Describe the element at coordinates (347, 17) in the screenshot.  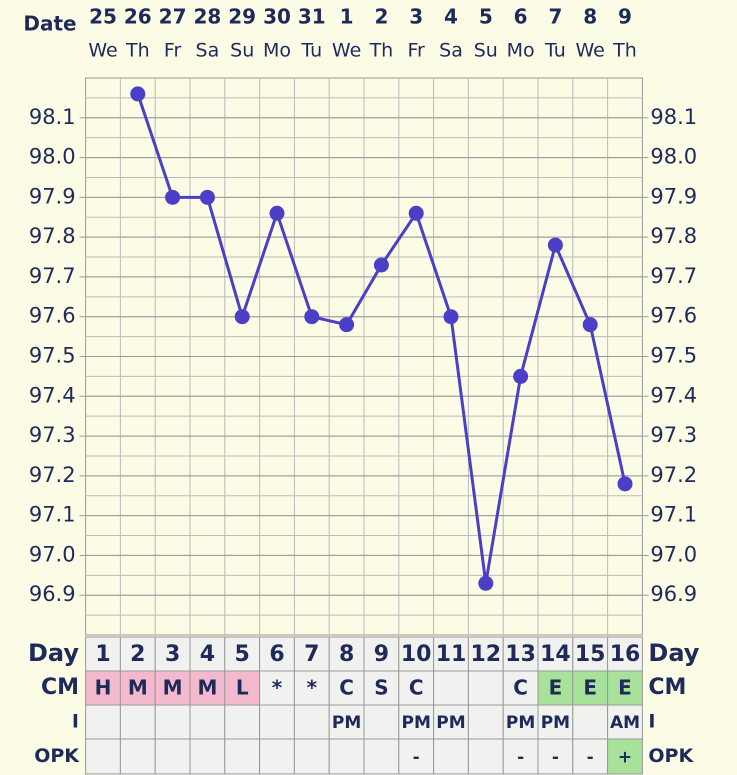
I see `date-label: 1` at that location.